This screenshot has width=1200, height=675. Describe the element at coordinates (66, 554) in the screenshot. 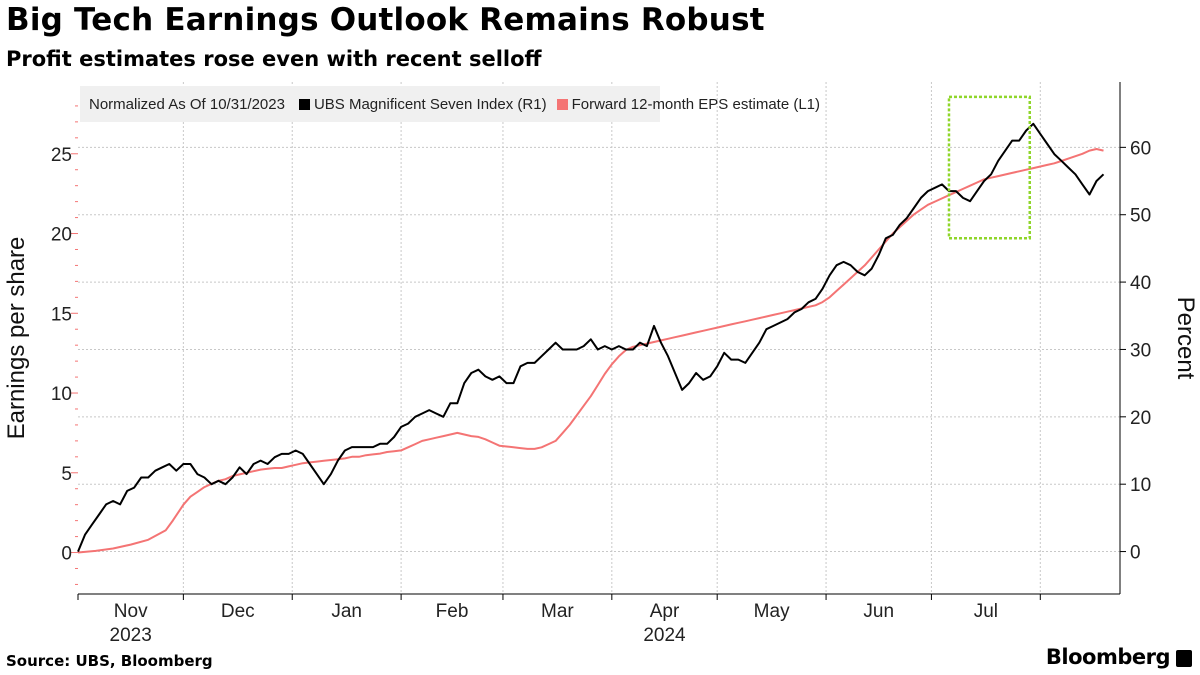

I see `left-tick-label: 0` at that location.